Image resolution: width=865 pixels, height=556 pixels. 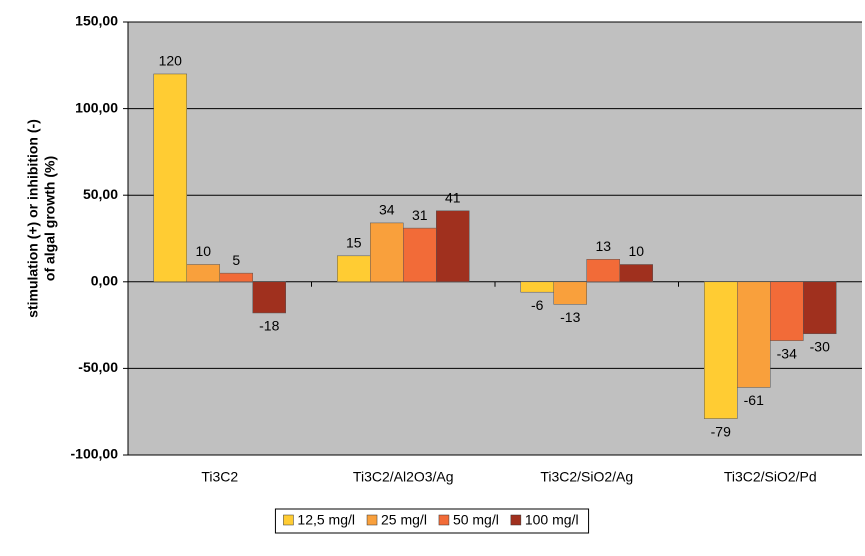 I want to click on x-tick-label: Ti3C2/SiO2/Ag, so click(x=586, y=477).